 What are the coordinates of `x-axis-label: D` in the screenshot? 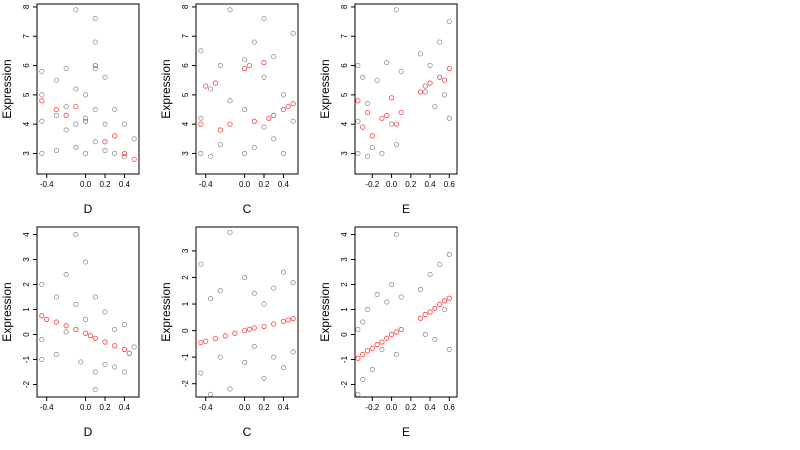 It's located at (88, 209).